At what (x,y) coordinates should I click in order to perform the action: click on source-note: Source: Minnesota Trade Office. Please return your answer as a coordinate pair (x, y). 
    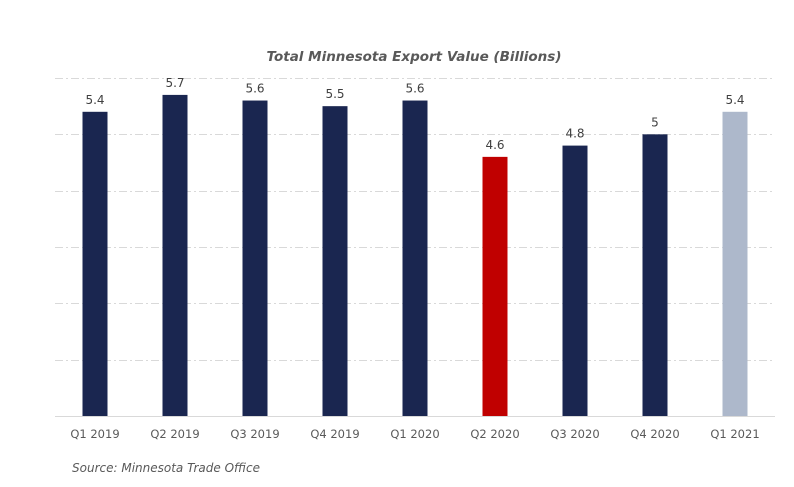
    Looking at the image, I should click on (166, 468).